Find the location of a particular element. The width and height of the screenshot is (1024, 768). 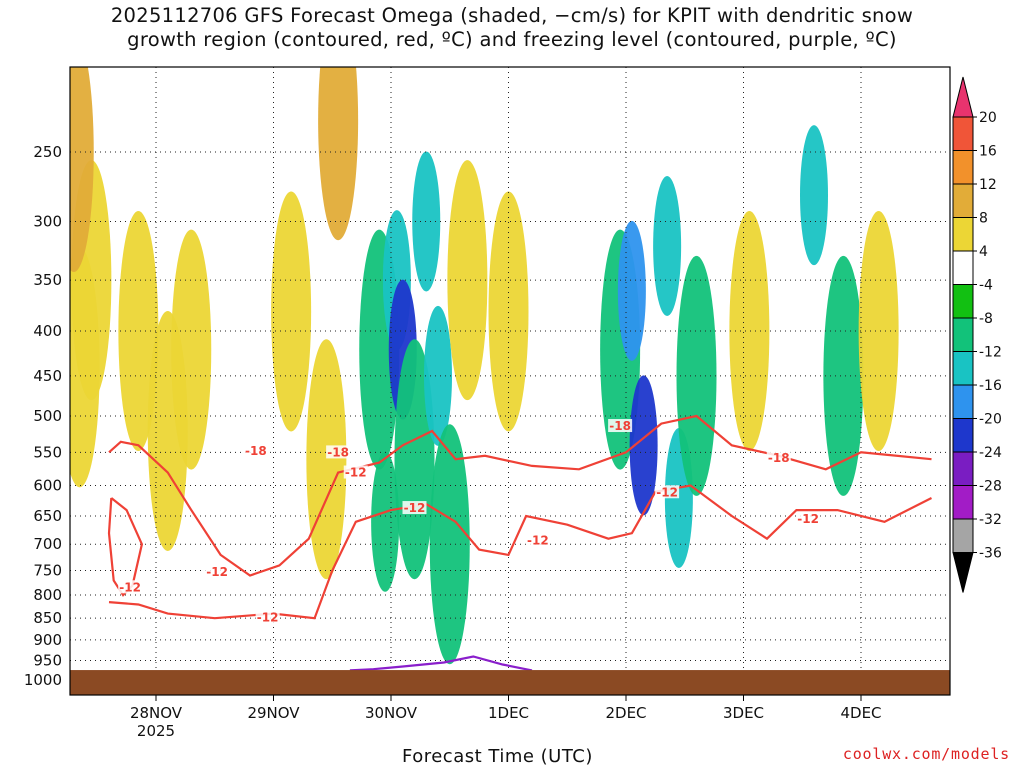

colorbar-label: 8 is located at coordinates (983, 219).